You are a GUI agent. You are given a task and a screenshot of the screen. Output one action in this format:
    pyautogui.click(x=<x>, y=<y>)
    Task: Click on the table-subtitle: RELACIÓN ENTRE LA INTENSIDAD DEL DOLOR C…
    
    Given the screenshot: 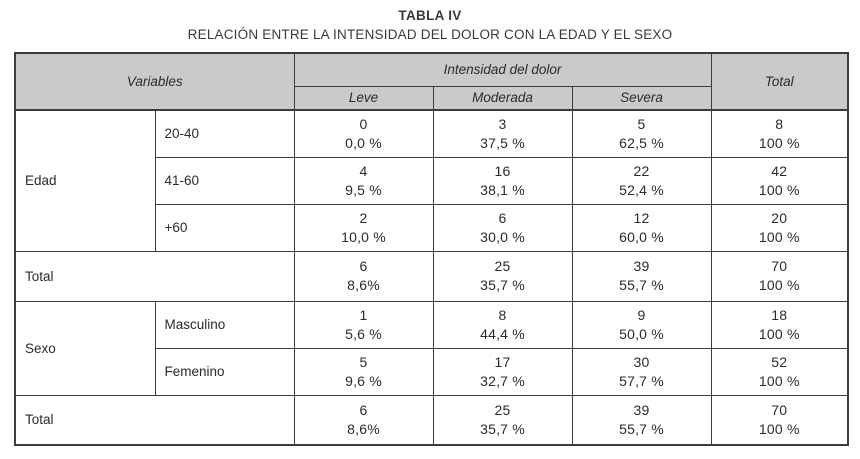 What is the action you would take?
    pyautogui.click(x=430, y=34)
    